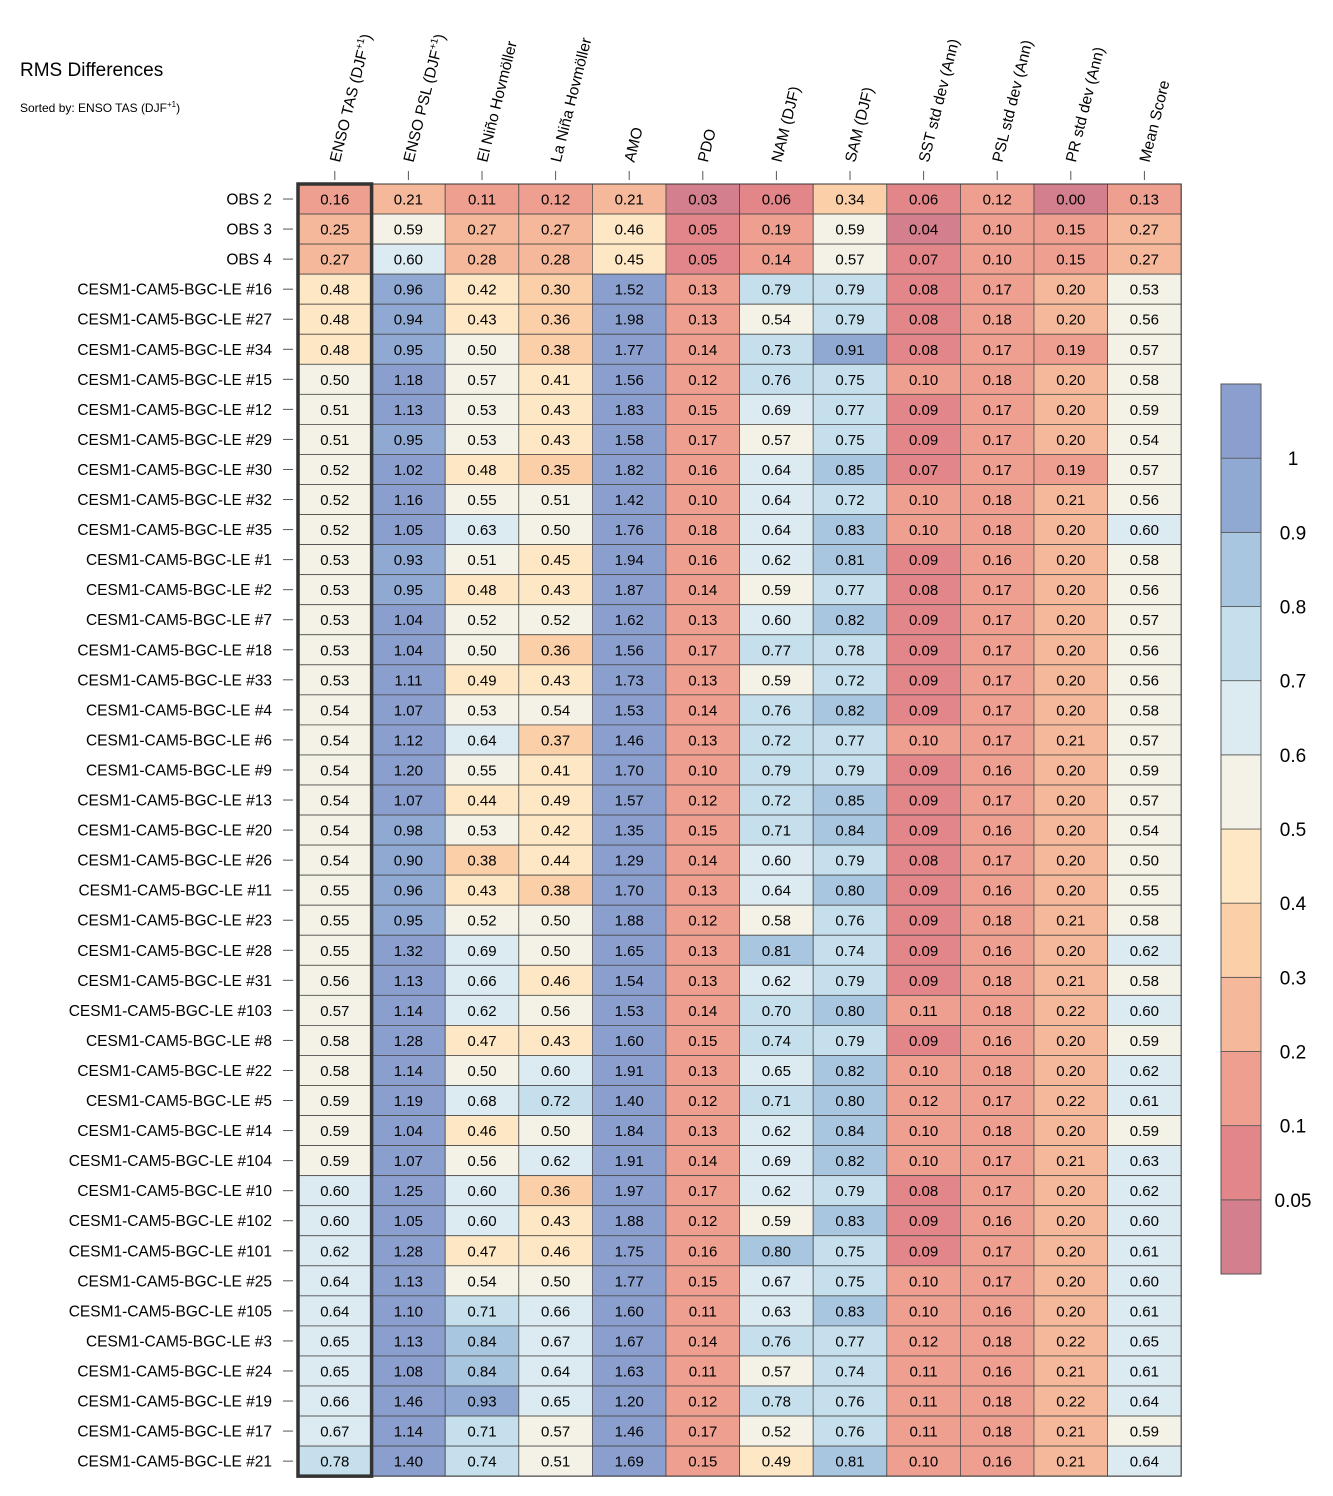 This screenshot has height=1496, width=1333. I want to click on cell-value: 0.05, so click(702, 260).